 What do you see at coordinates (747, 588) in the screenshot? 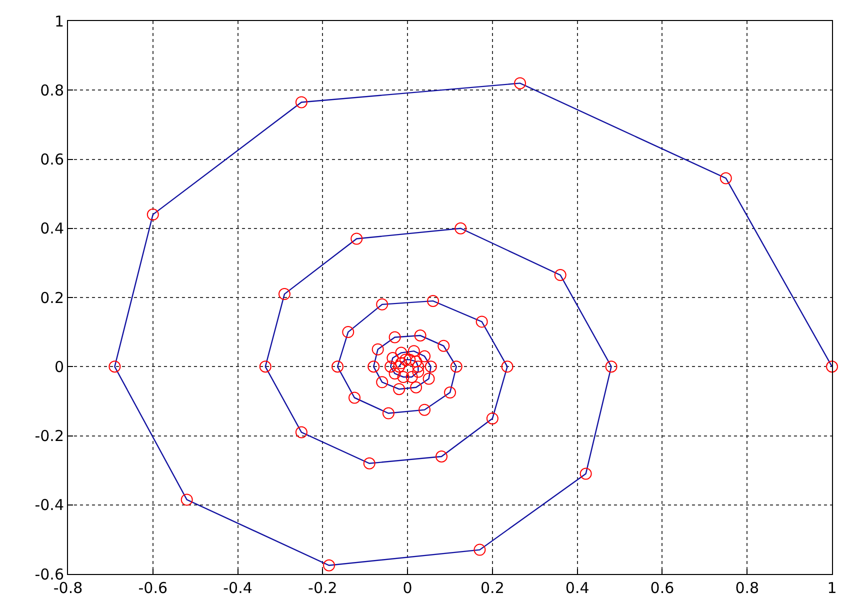
I see `x-tick-label: 0.8` at bounding box center [747, 588].